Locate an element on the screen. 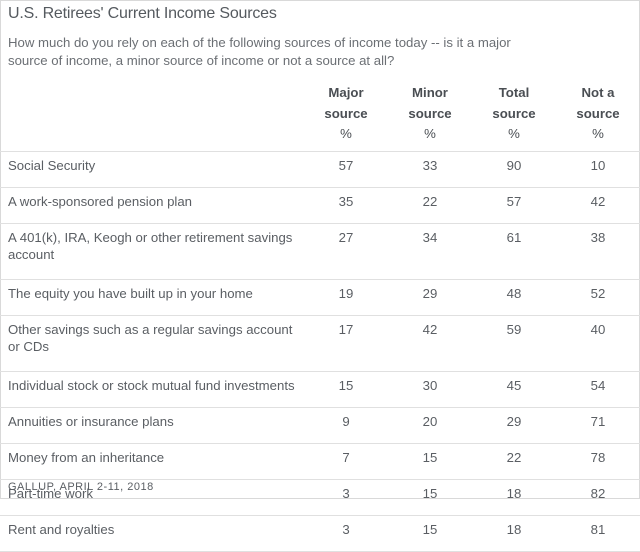  chart-title: U.S. Retirees' Current Income Sources is located at coordinates (142, 13).